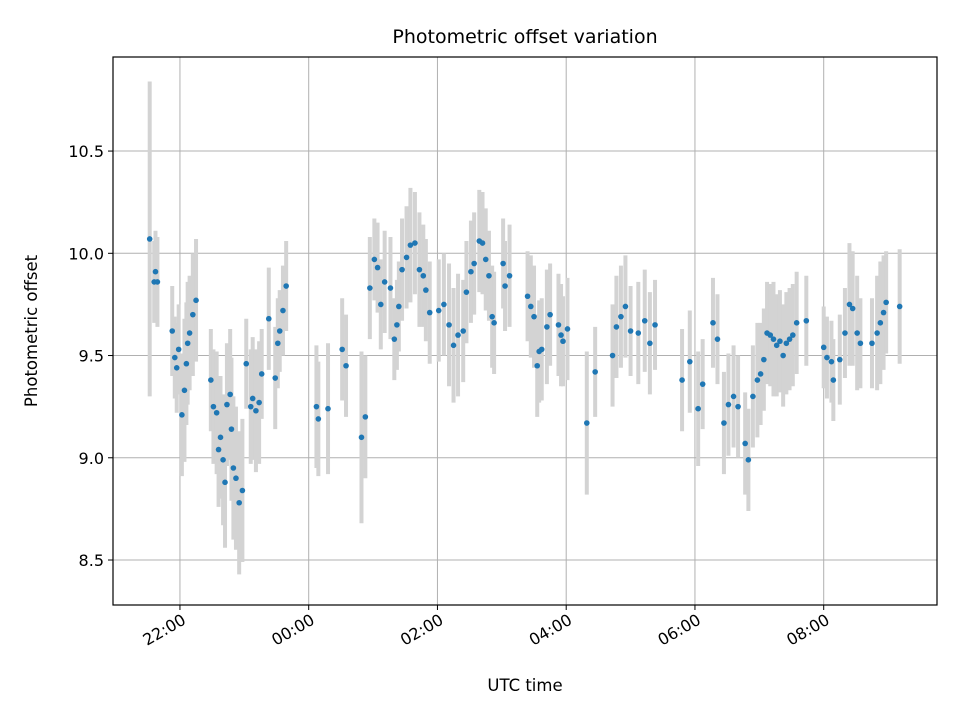 The height and width of the screenshot is (720, 960). I want to click on y-tick-label: 8.5, so click(91, 560).